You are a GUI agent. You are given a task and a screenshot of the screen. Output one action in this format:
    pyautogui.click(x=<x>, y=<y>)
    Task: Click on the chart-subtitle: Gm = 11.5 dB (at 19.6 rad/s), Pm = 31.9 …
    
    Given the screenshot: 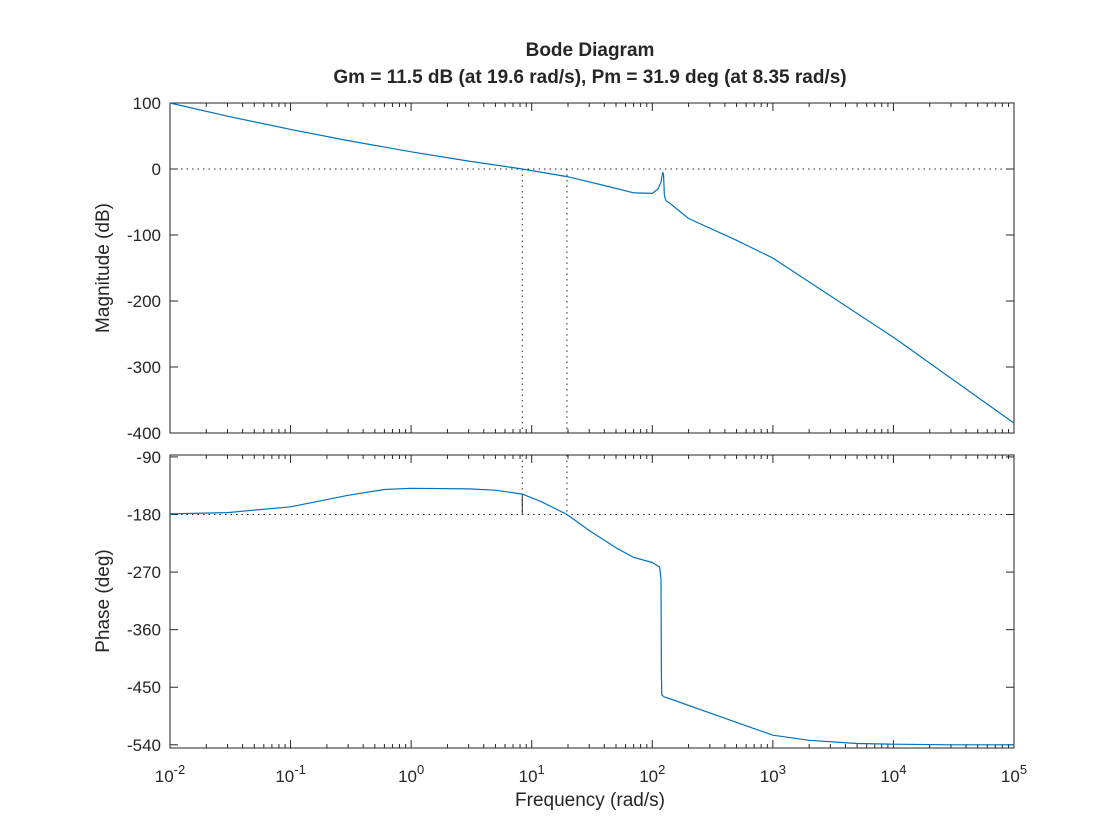 What is the action you would take?
    pyautogui.click(x=589, y=77)
    